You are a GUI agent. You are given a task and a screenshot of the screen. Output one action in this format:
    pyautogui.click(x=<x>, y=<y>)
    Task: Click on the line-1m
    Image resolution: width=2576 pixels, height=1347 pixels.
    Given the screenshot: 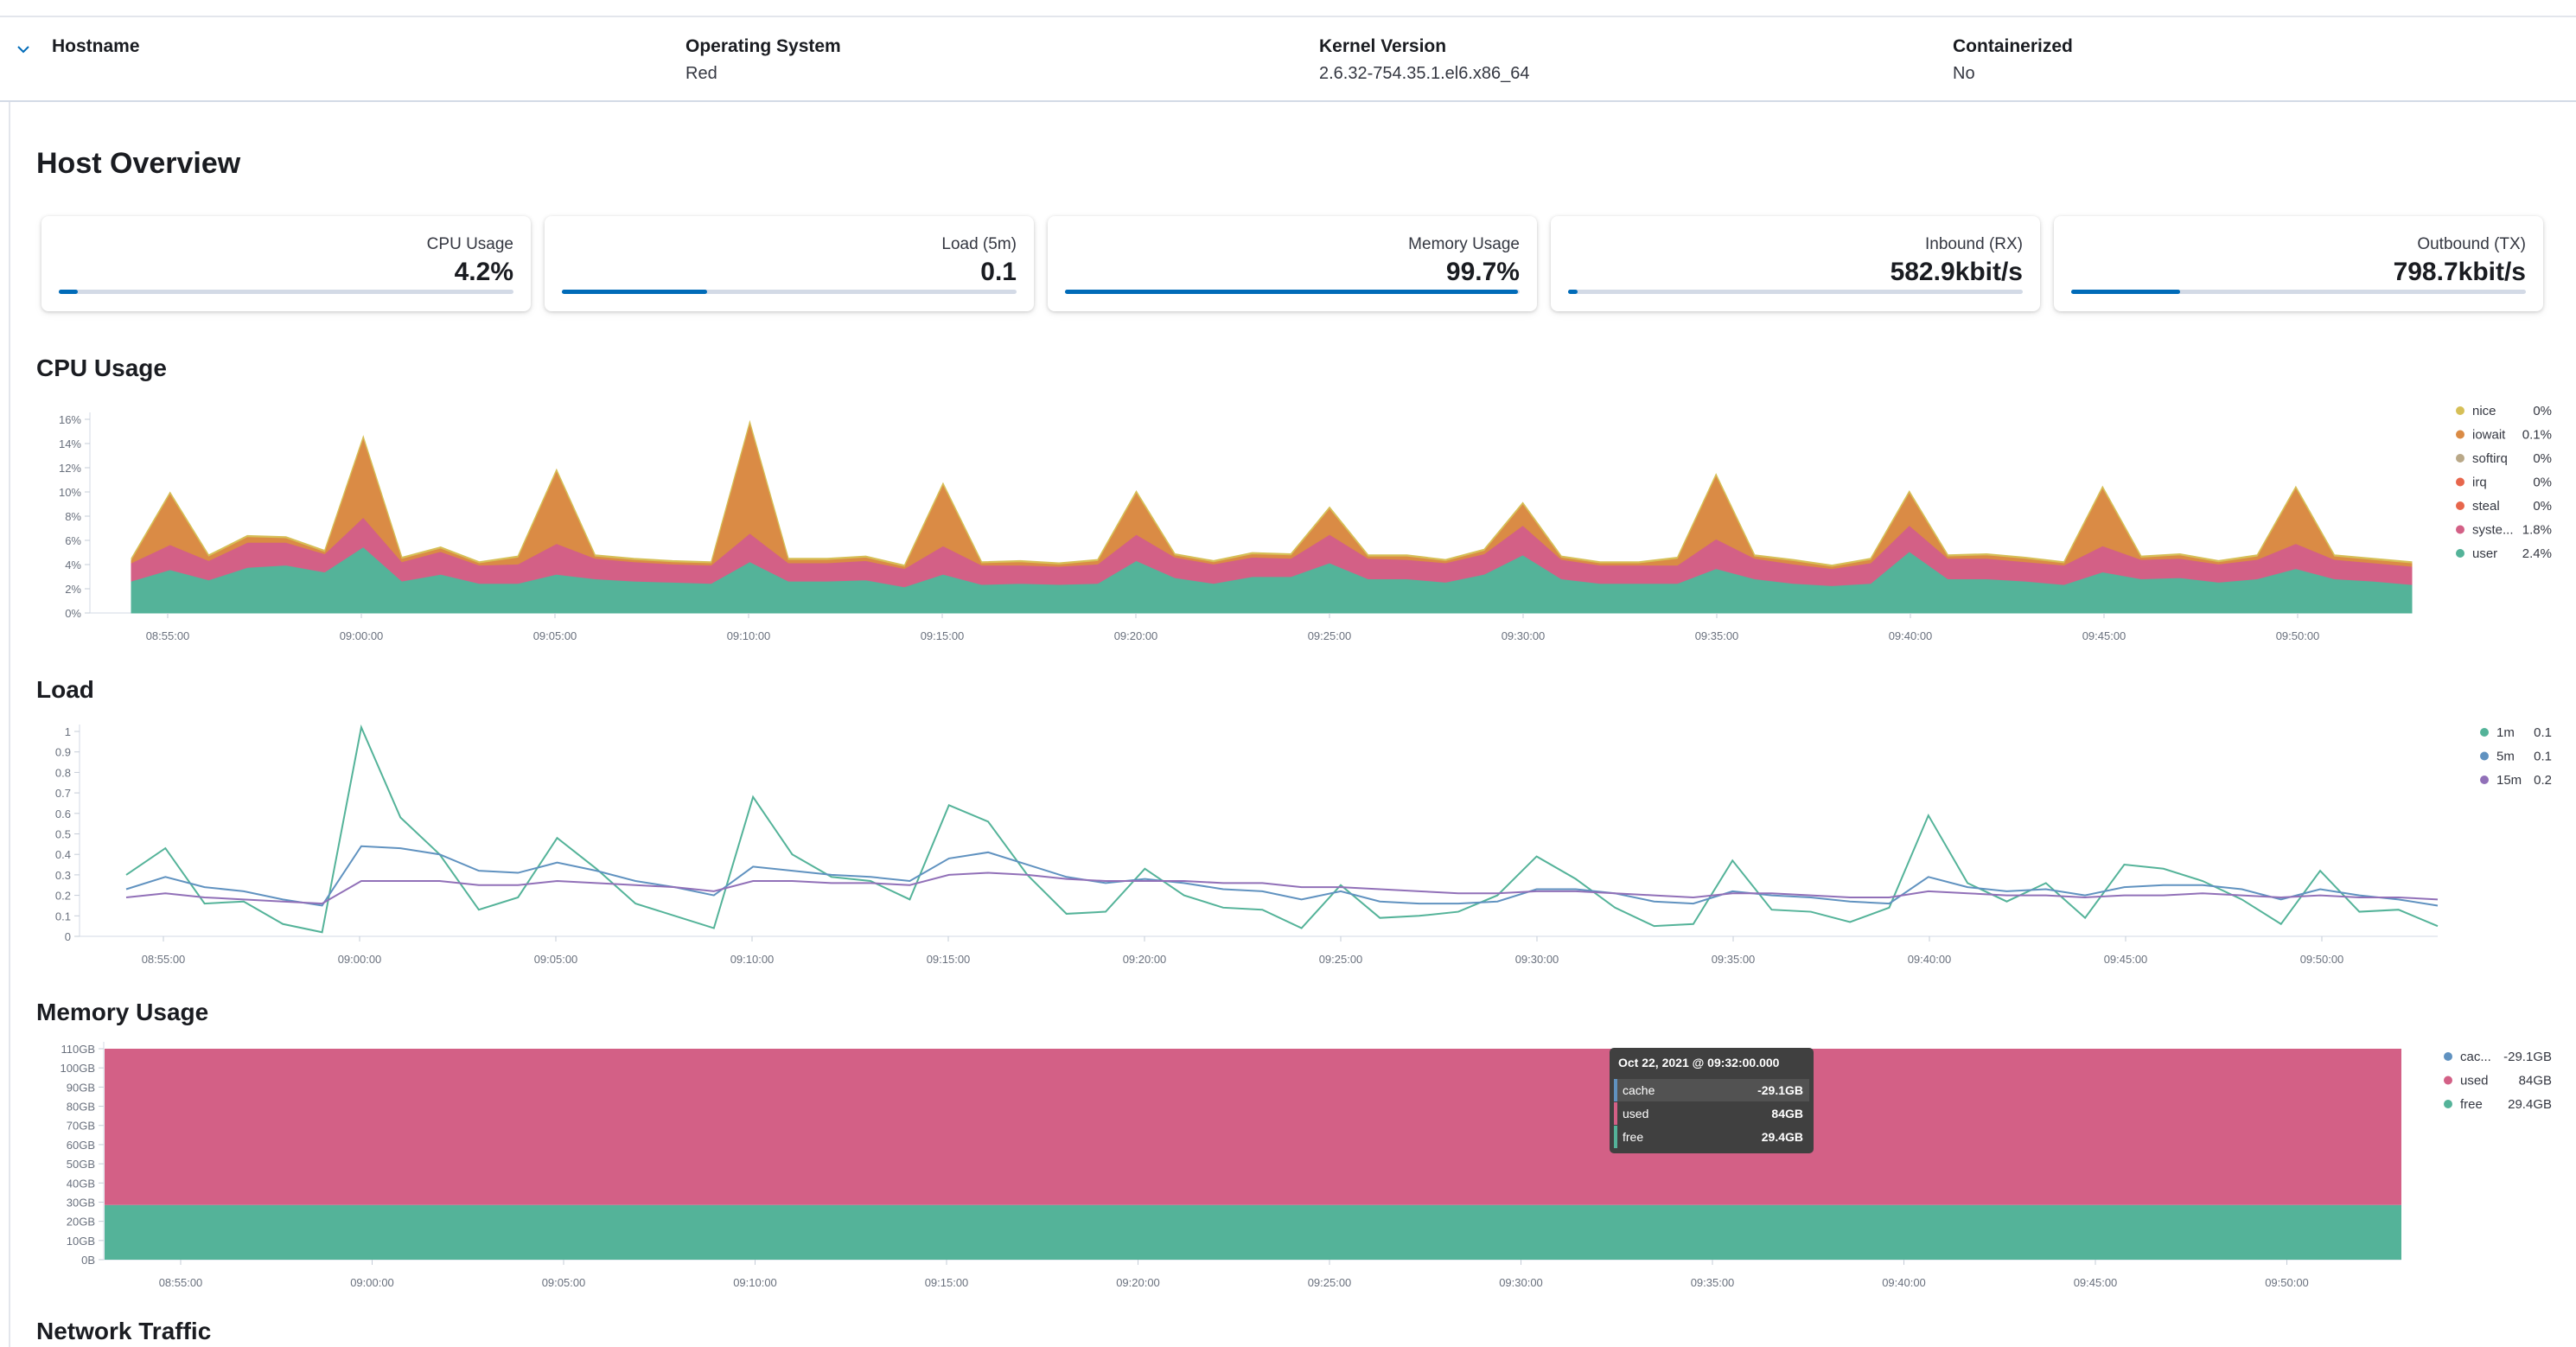 What is the action you would take?
    pyautogui.click(x=1282, y=829)
    